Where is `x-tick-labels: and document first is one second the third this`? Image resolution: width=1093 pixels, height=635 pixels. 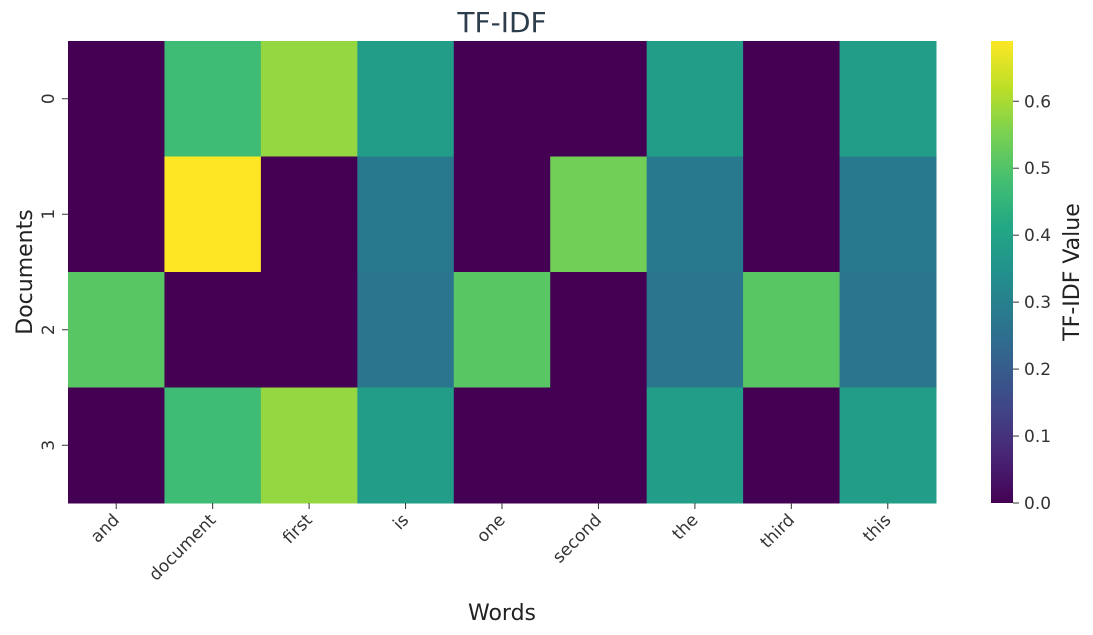 x-tick-labels: and document first is one second the third this is located at coordinates (491, 544).